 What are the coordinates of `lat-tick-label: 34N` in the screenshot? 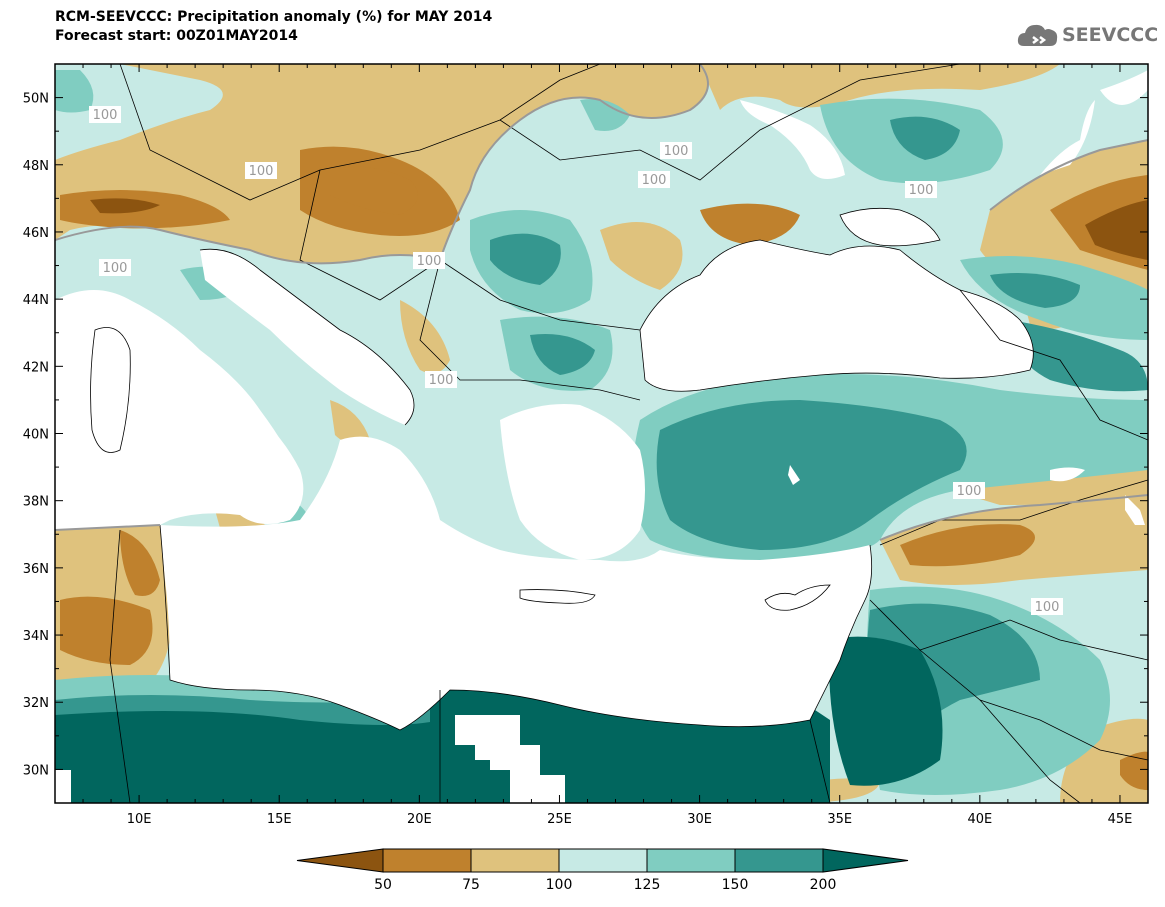 It's located at (36, 636).